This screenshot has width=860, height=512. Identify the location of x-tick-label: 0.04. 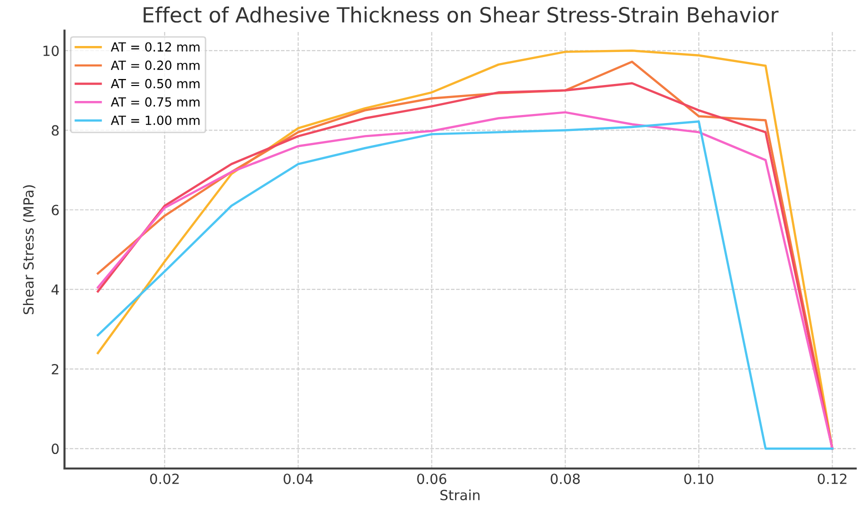
(298, 479).